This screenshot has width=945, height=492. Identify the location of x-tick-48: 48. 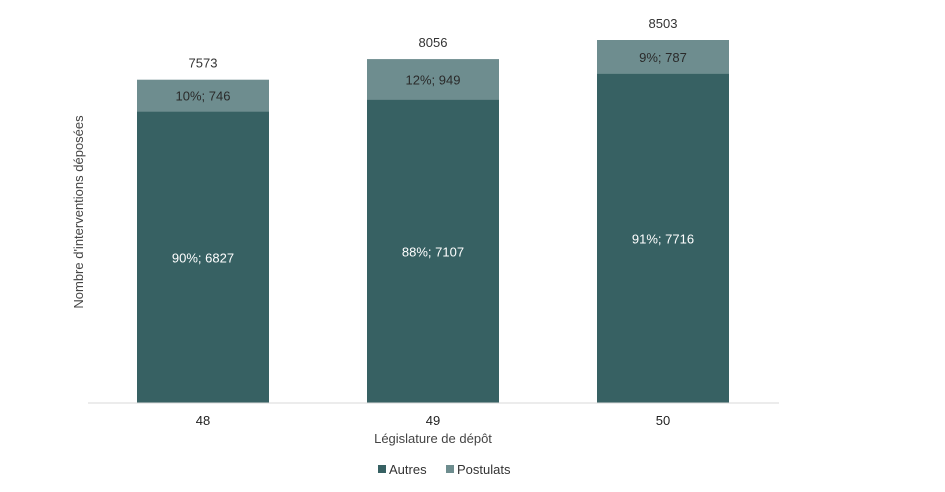
(203, 420).